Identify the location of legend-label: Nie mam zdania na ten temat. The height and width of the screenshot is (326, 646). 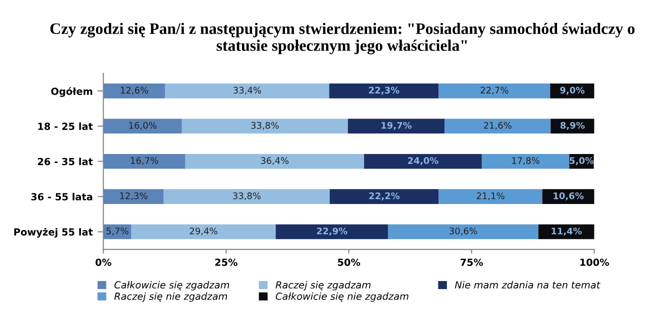
(527, 285).